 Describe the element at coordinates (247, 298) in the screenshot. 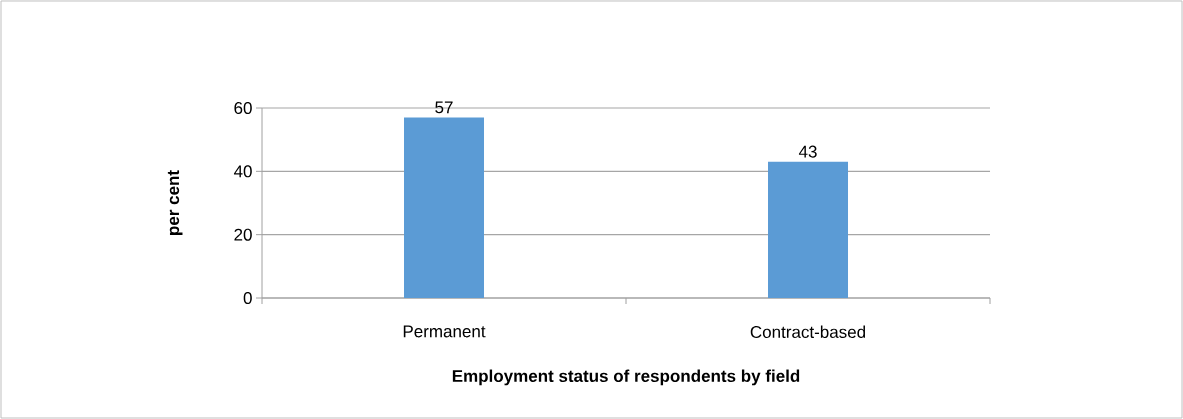

I see `y-tick-label: 0` at that location.